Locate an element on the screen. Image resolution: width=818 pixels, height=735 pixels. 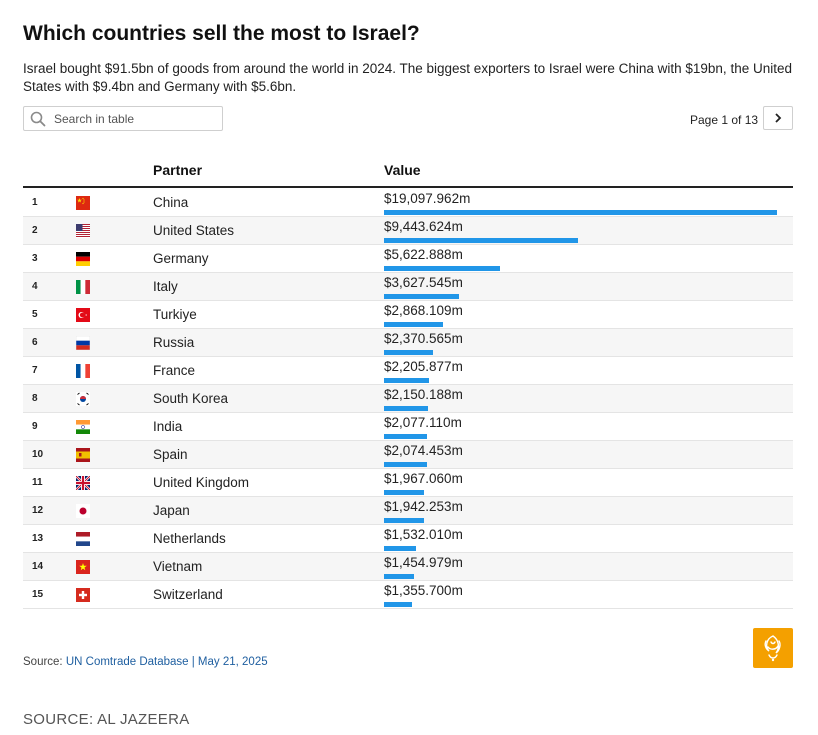
flag-china-icon is located at coordinates (83, 203).